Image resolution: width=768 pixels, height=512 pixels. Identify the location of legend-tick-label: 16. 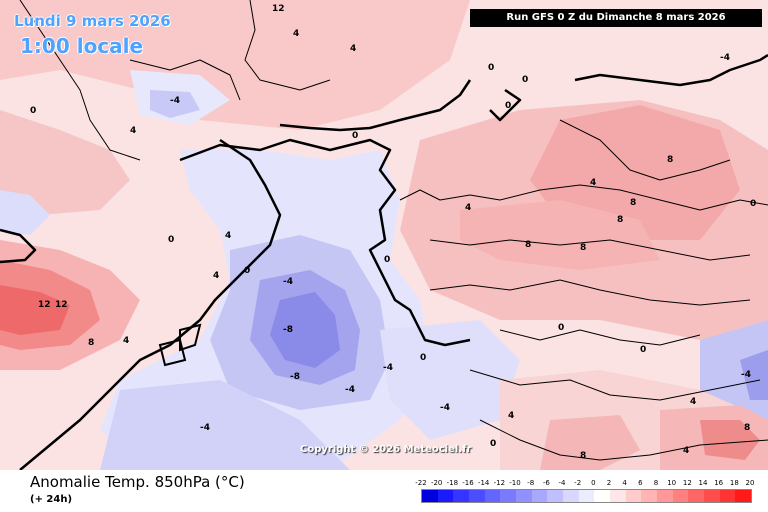
(719, 483).